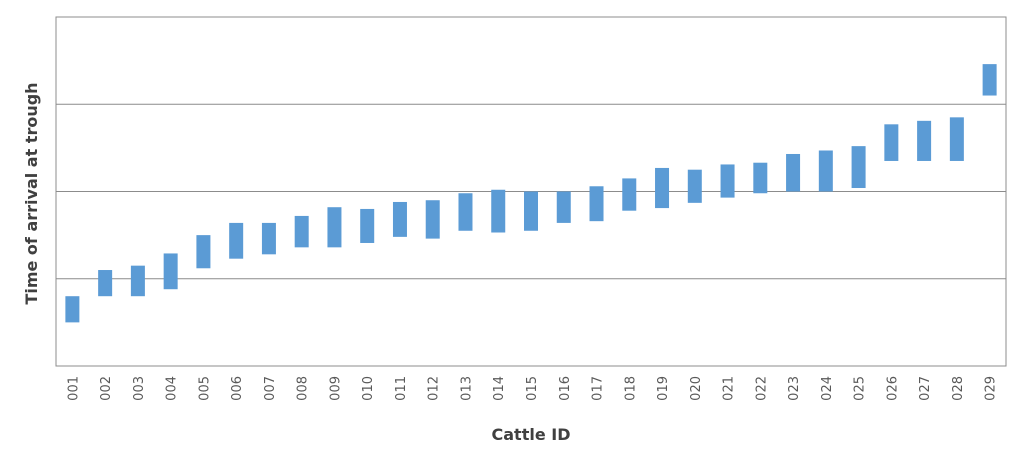 The height and width of the screenshot is (456, 1024). What do you see at coordinates (204, 388) in the screenshot?
I see `x-tick-label: 005` at bounding box center [204, 388].